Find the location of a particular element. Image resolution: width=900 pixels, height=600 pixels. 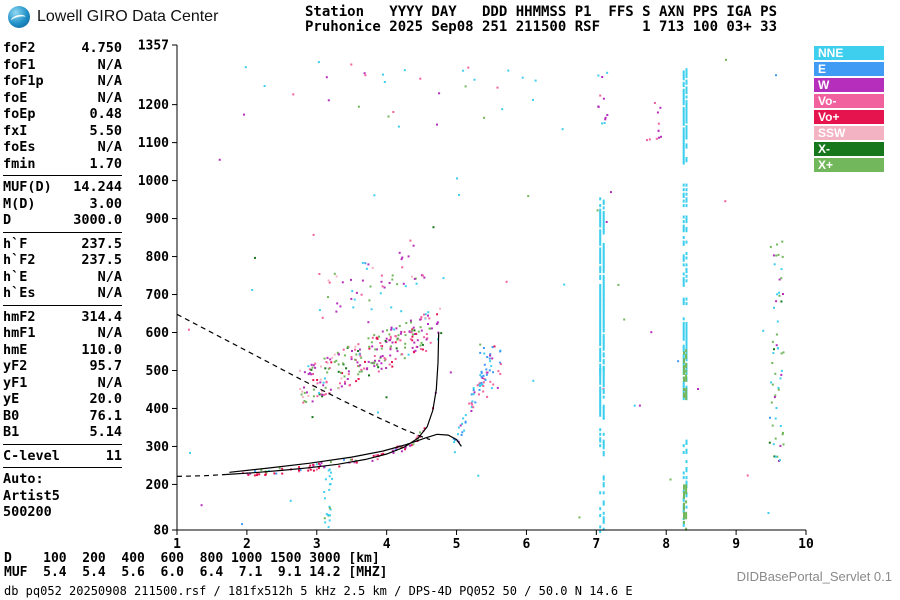

param-label: B1 is located at coordinates (11, 432).